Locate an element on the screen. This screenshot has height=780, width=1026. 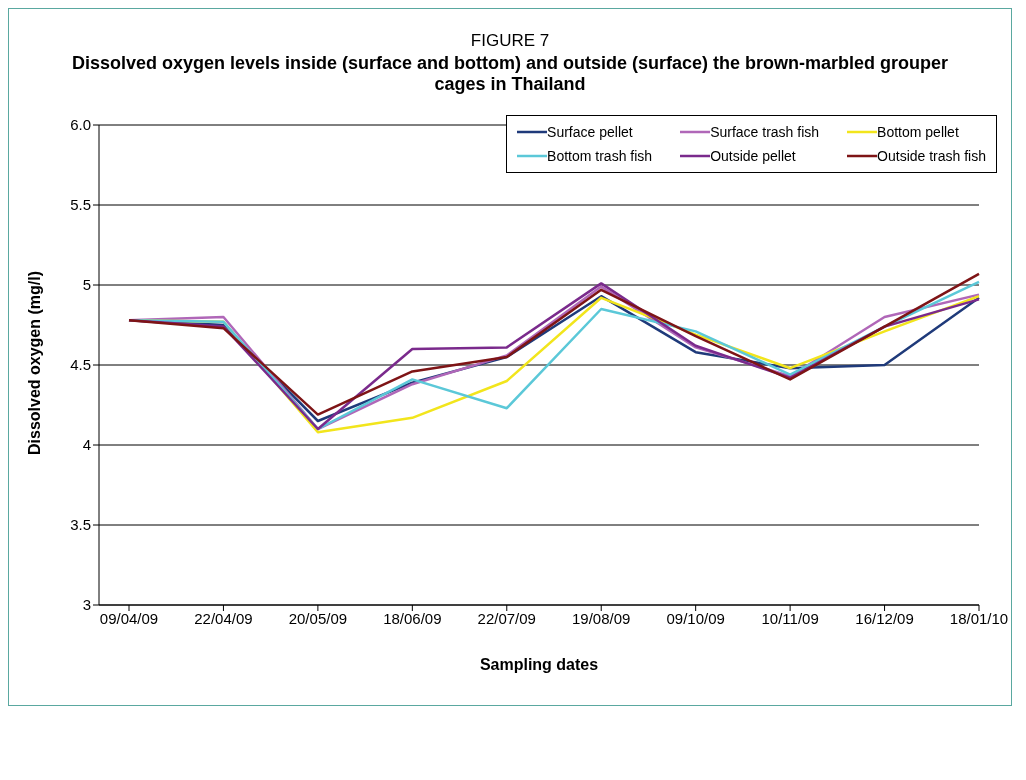
x-tick-label: 22/04/09 is located at coordinates (223, 618).